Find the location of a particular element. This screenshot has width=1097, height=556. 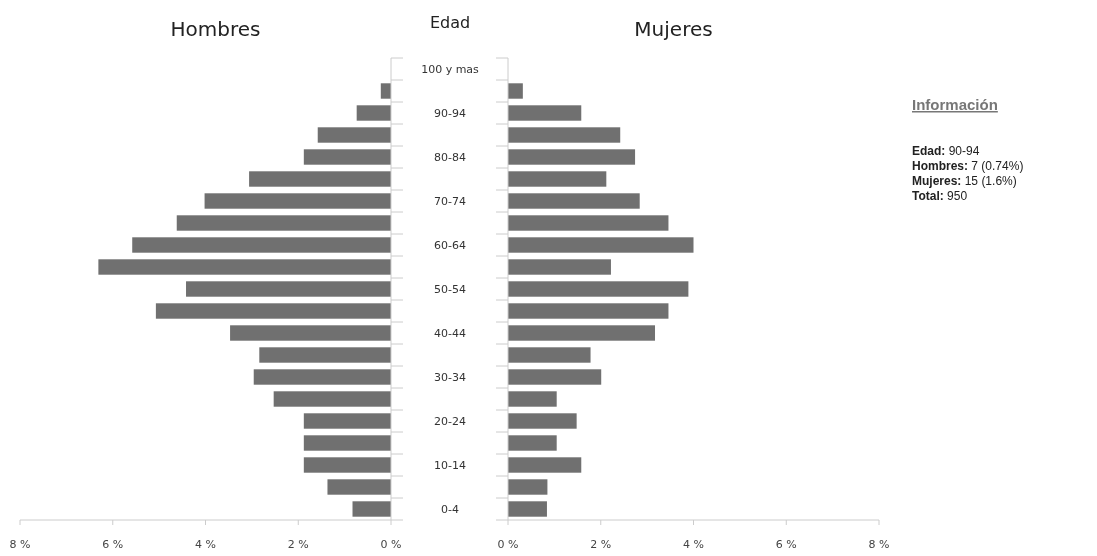

y-tick-label: 100 y mas is located at coordinates (450, 69).